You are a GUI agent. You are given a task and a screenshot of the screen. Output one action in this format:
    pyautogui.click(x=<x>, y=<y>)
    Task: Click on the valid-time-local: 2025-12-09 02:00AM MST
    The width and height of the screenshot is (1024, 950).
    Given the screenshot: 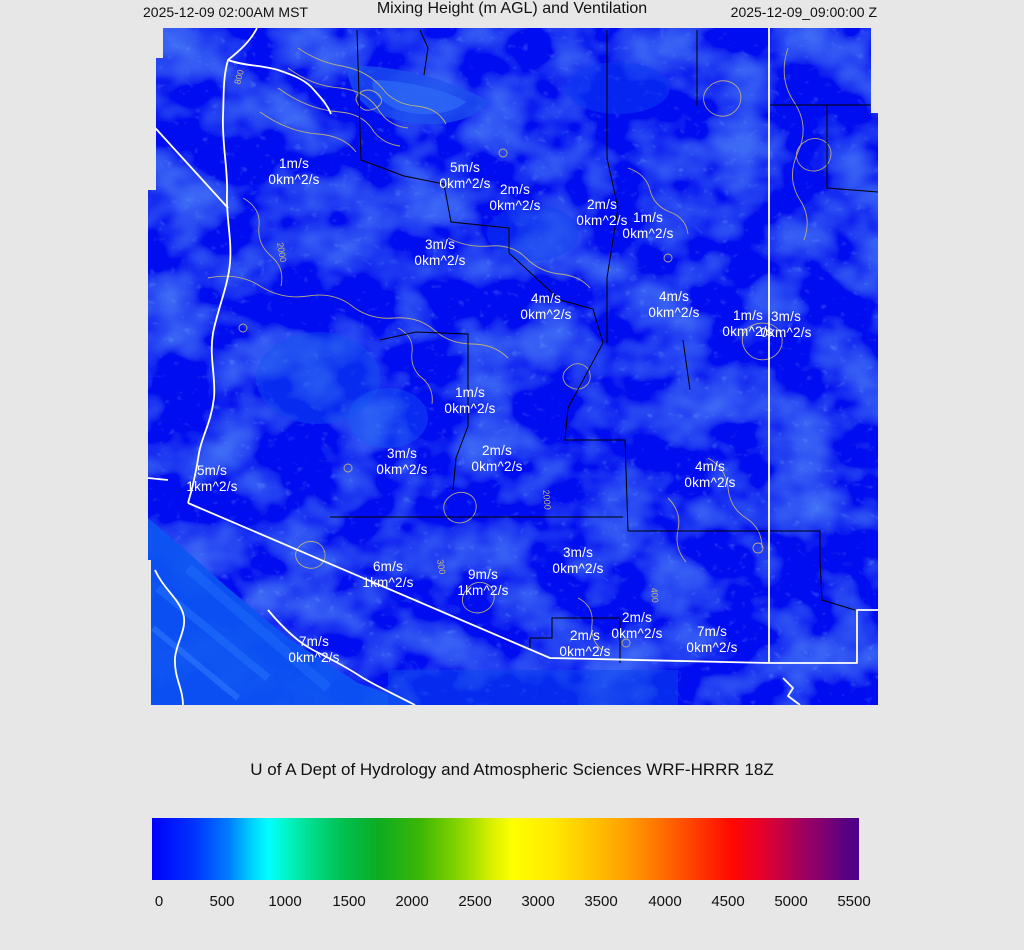 What is the action you would take?
    pyautogui.click(x=225, y=12)
    